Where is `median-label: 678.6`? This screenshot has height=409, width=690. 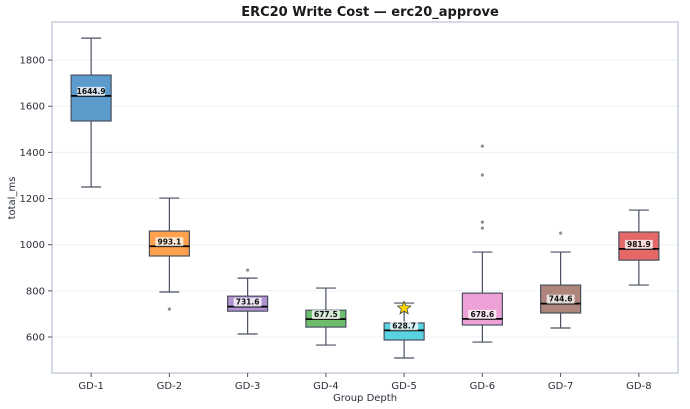 median-label: 678.6 is located at coordinates (483, 314).